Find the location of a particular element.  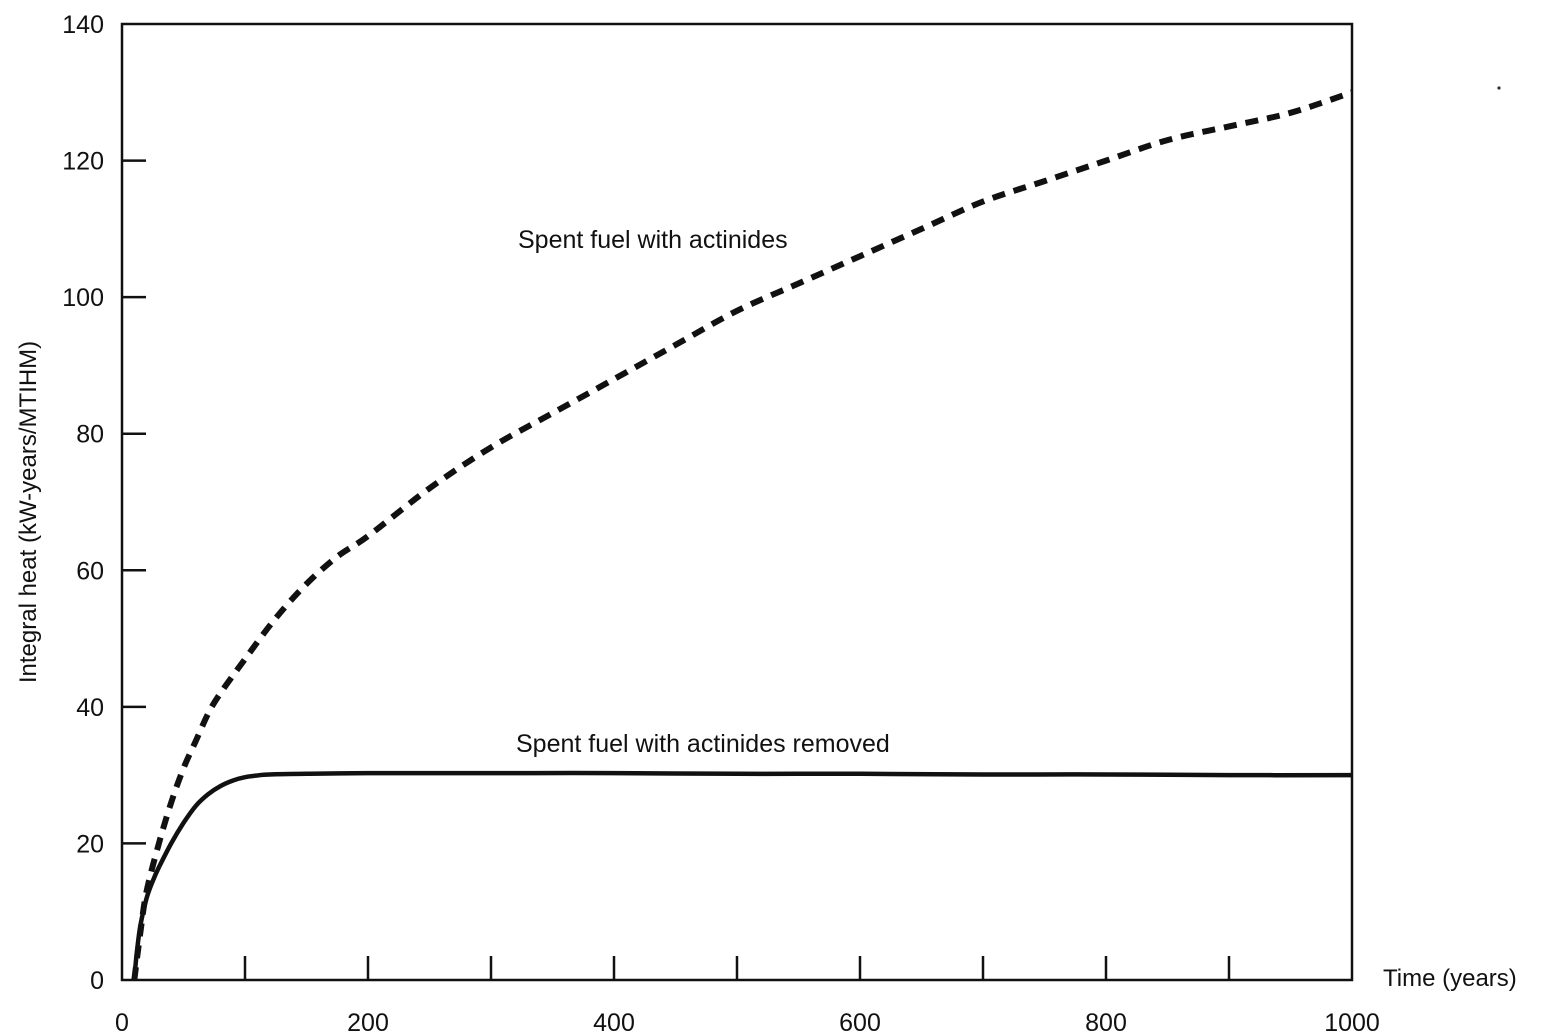

x-axis-ticks: 0 200 400 600 800 1000 is located at coordinates (747, 996).